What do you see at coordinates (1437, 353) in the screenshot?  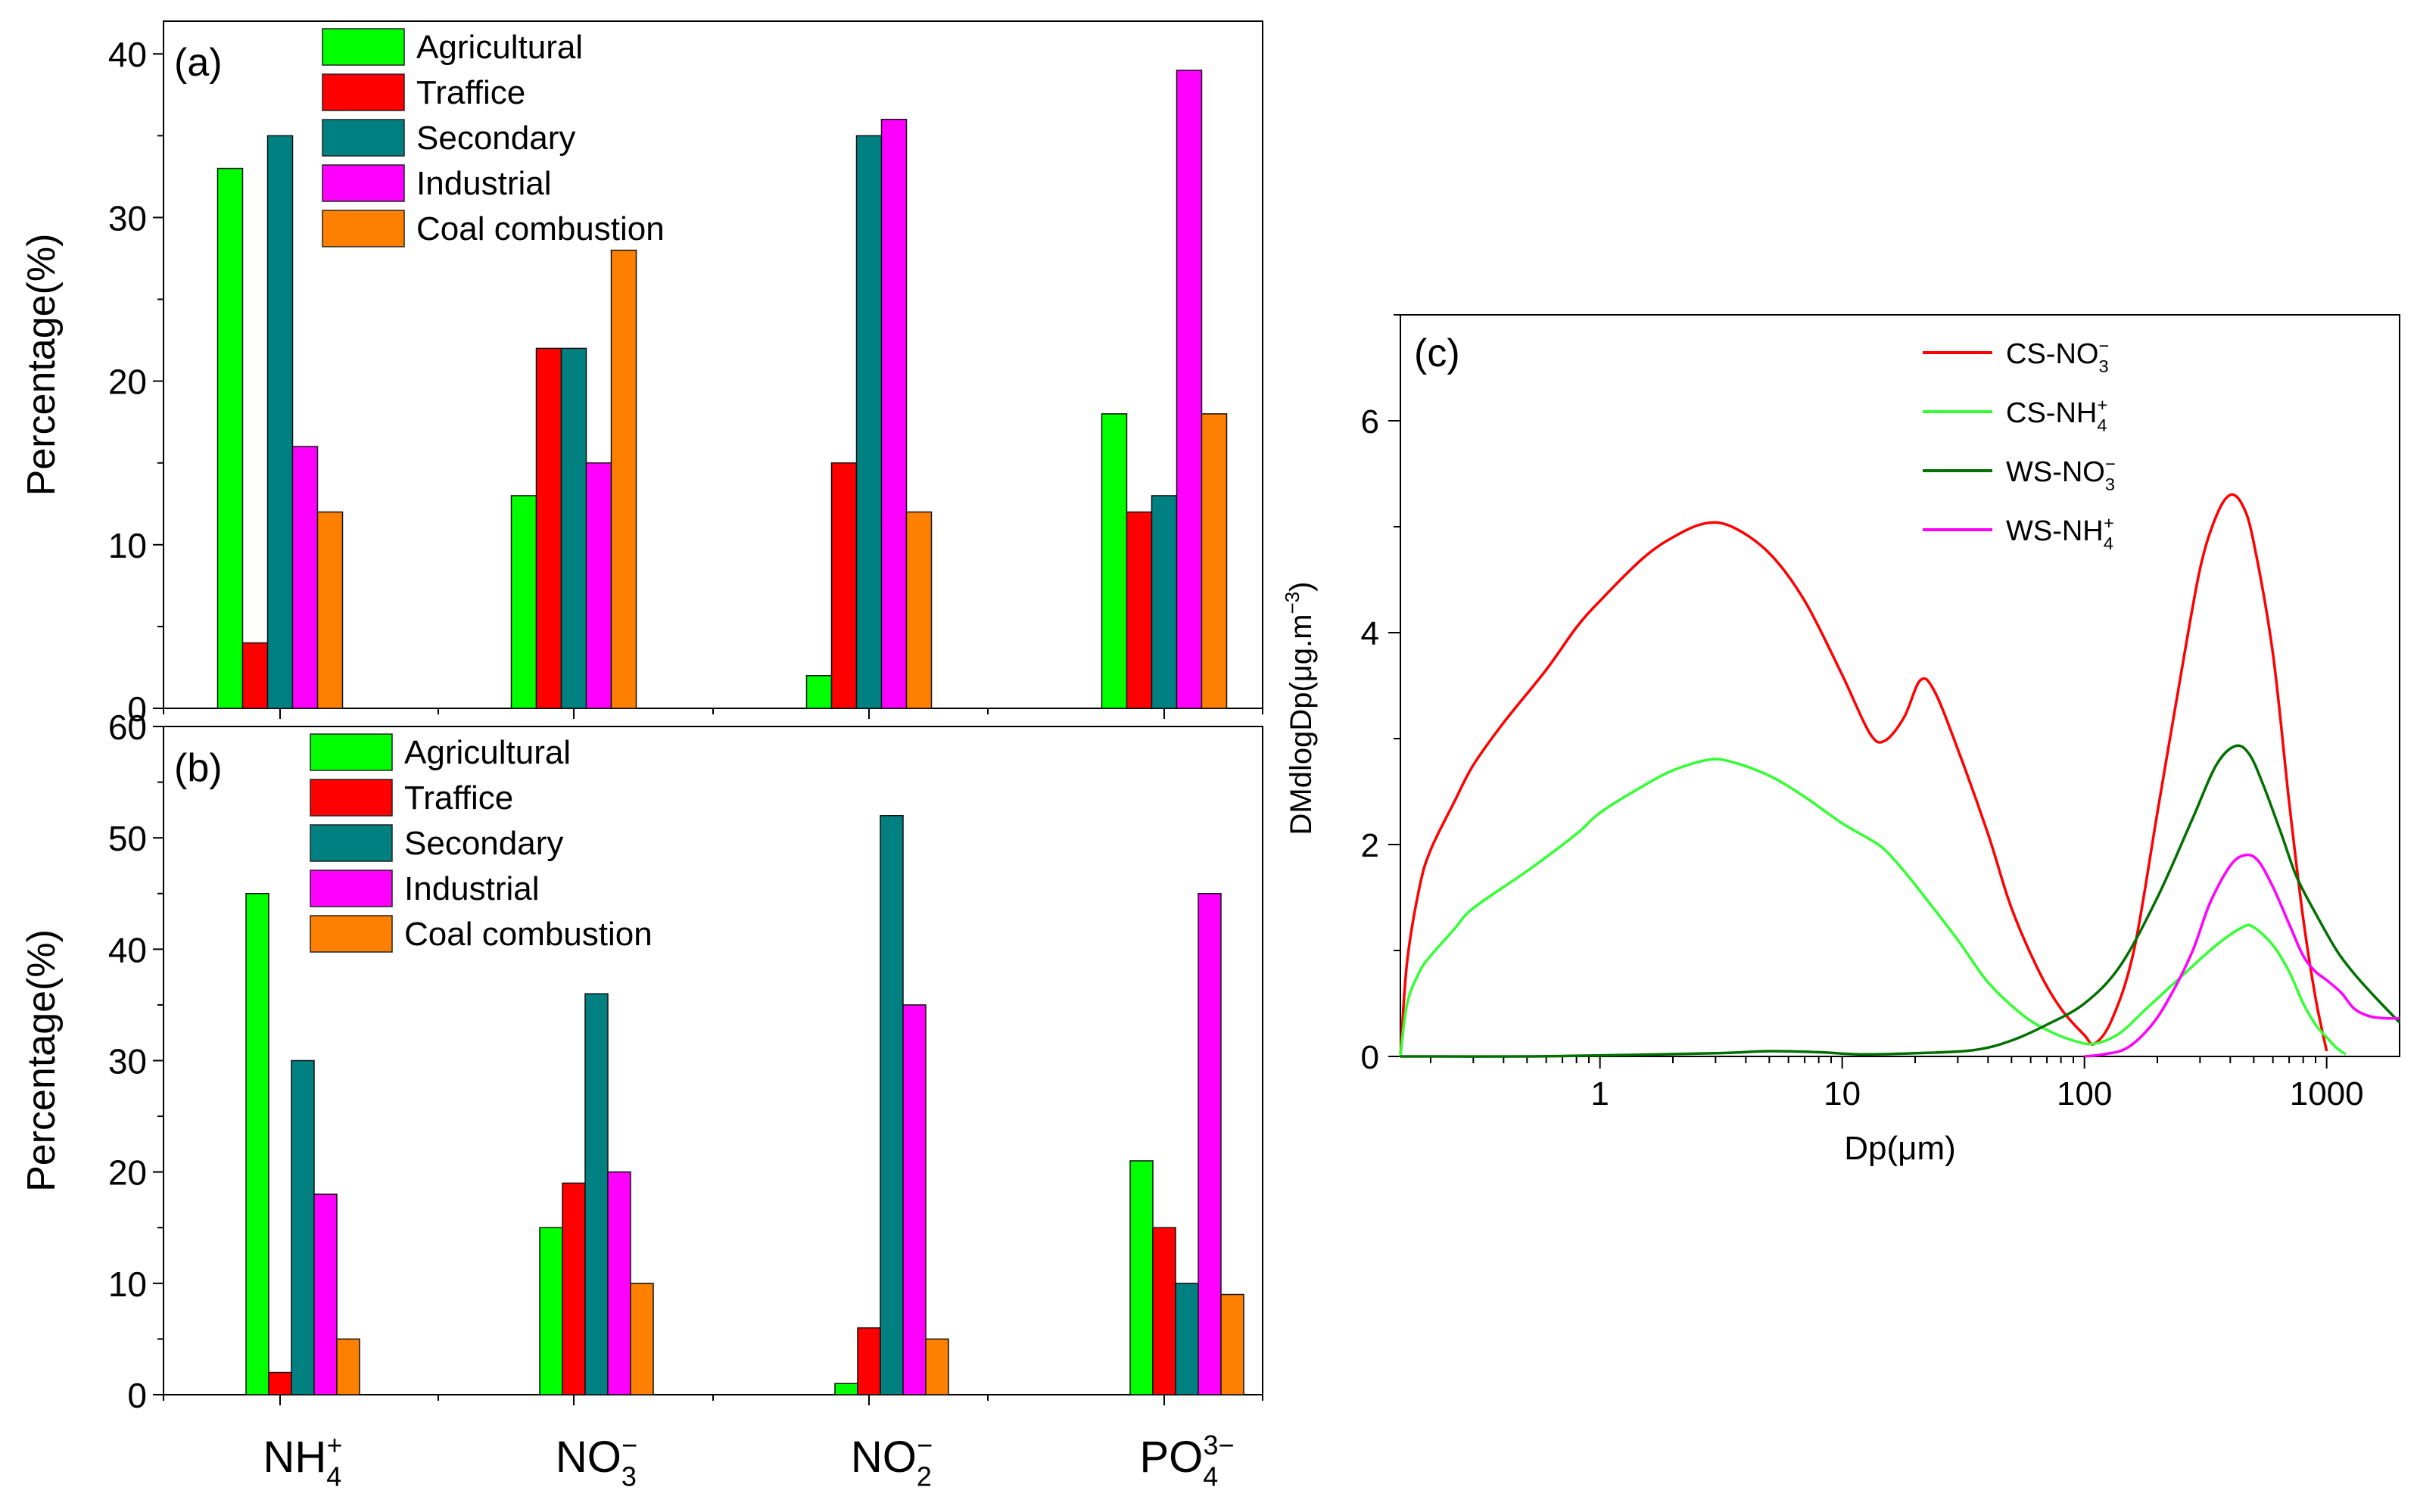 I see `panel-label: (c)` at bounding box center [1437, 353].